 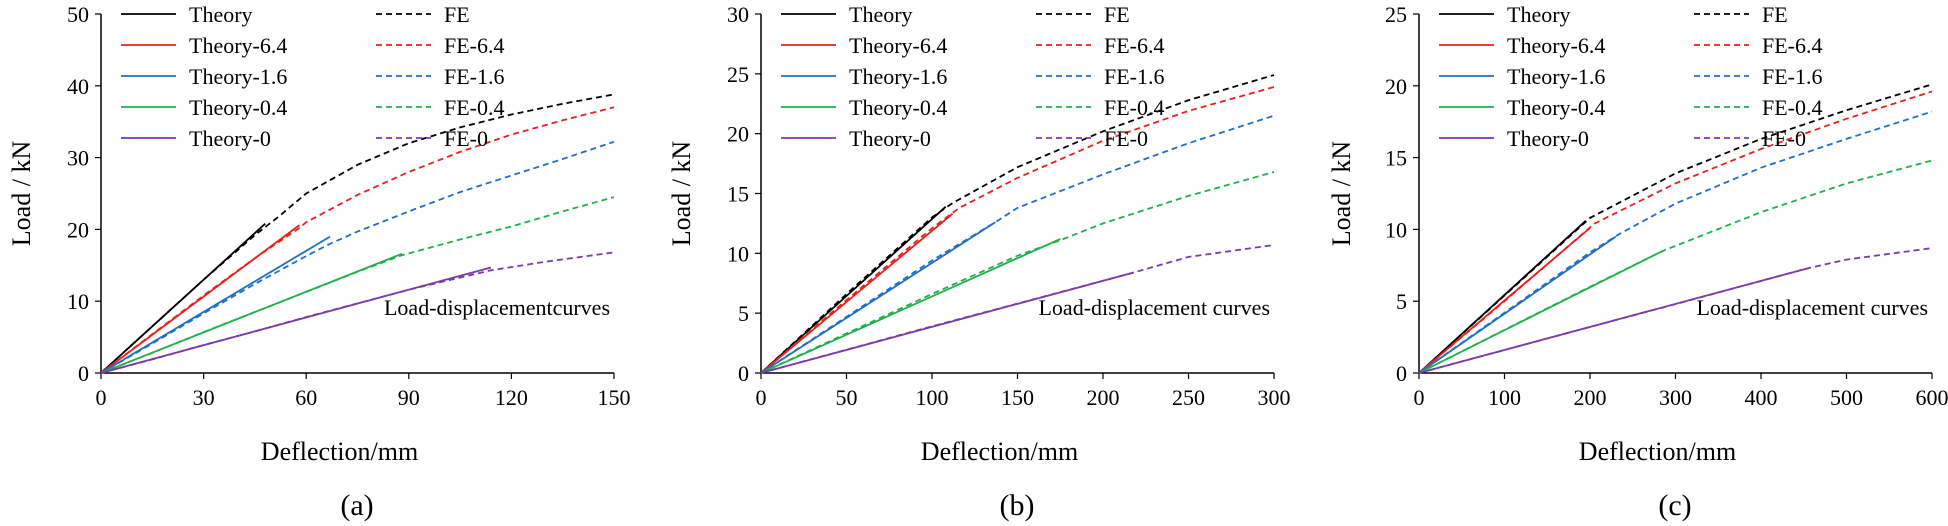 I want to click on x-tick-label: 600, so click(x=1932, y=397).